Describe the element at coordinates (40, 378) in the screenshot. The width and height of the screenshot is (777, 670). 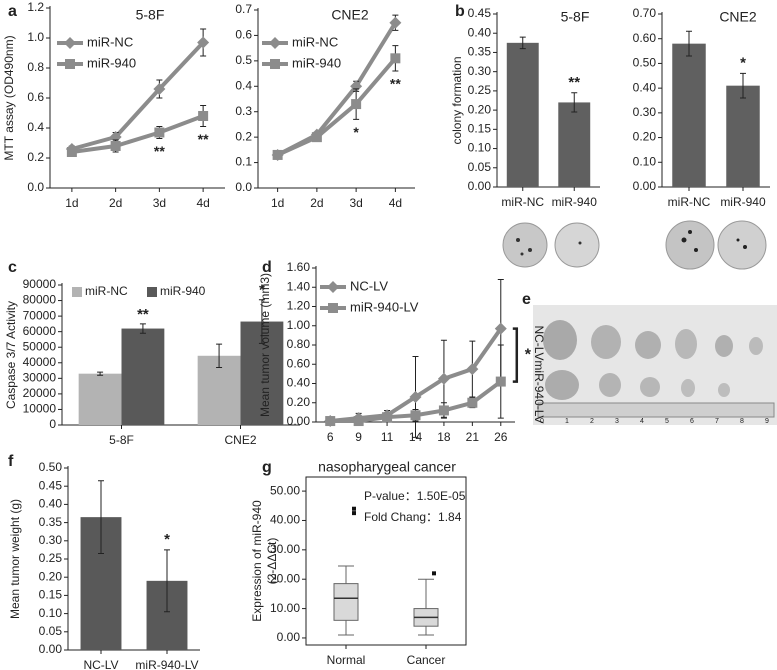
I see `y-tick-label: 30000` at that location.